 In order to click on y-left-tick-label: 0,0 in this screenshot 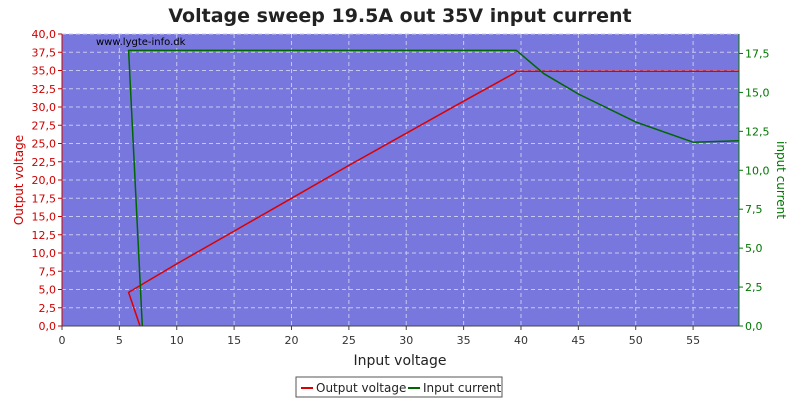, I will do `click(48, 326)`.